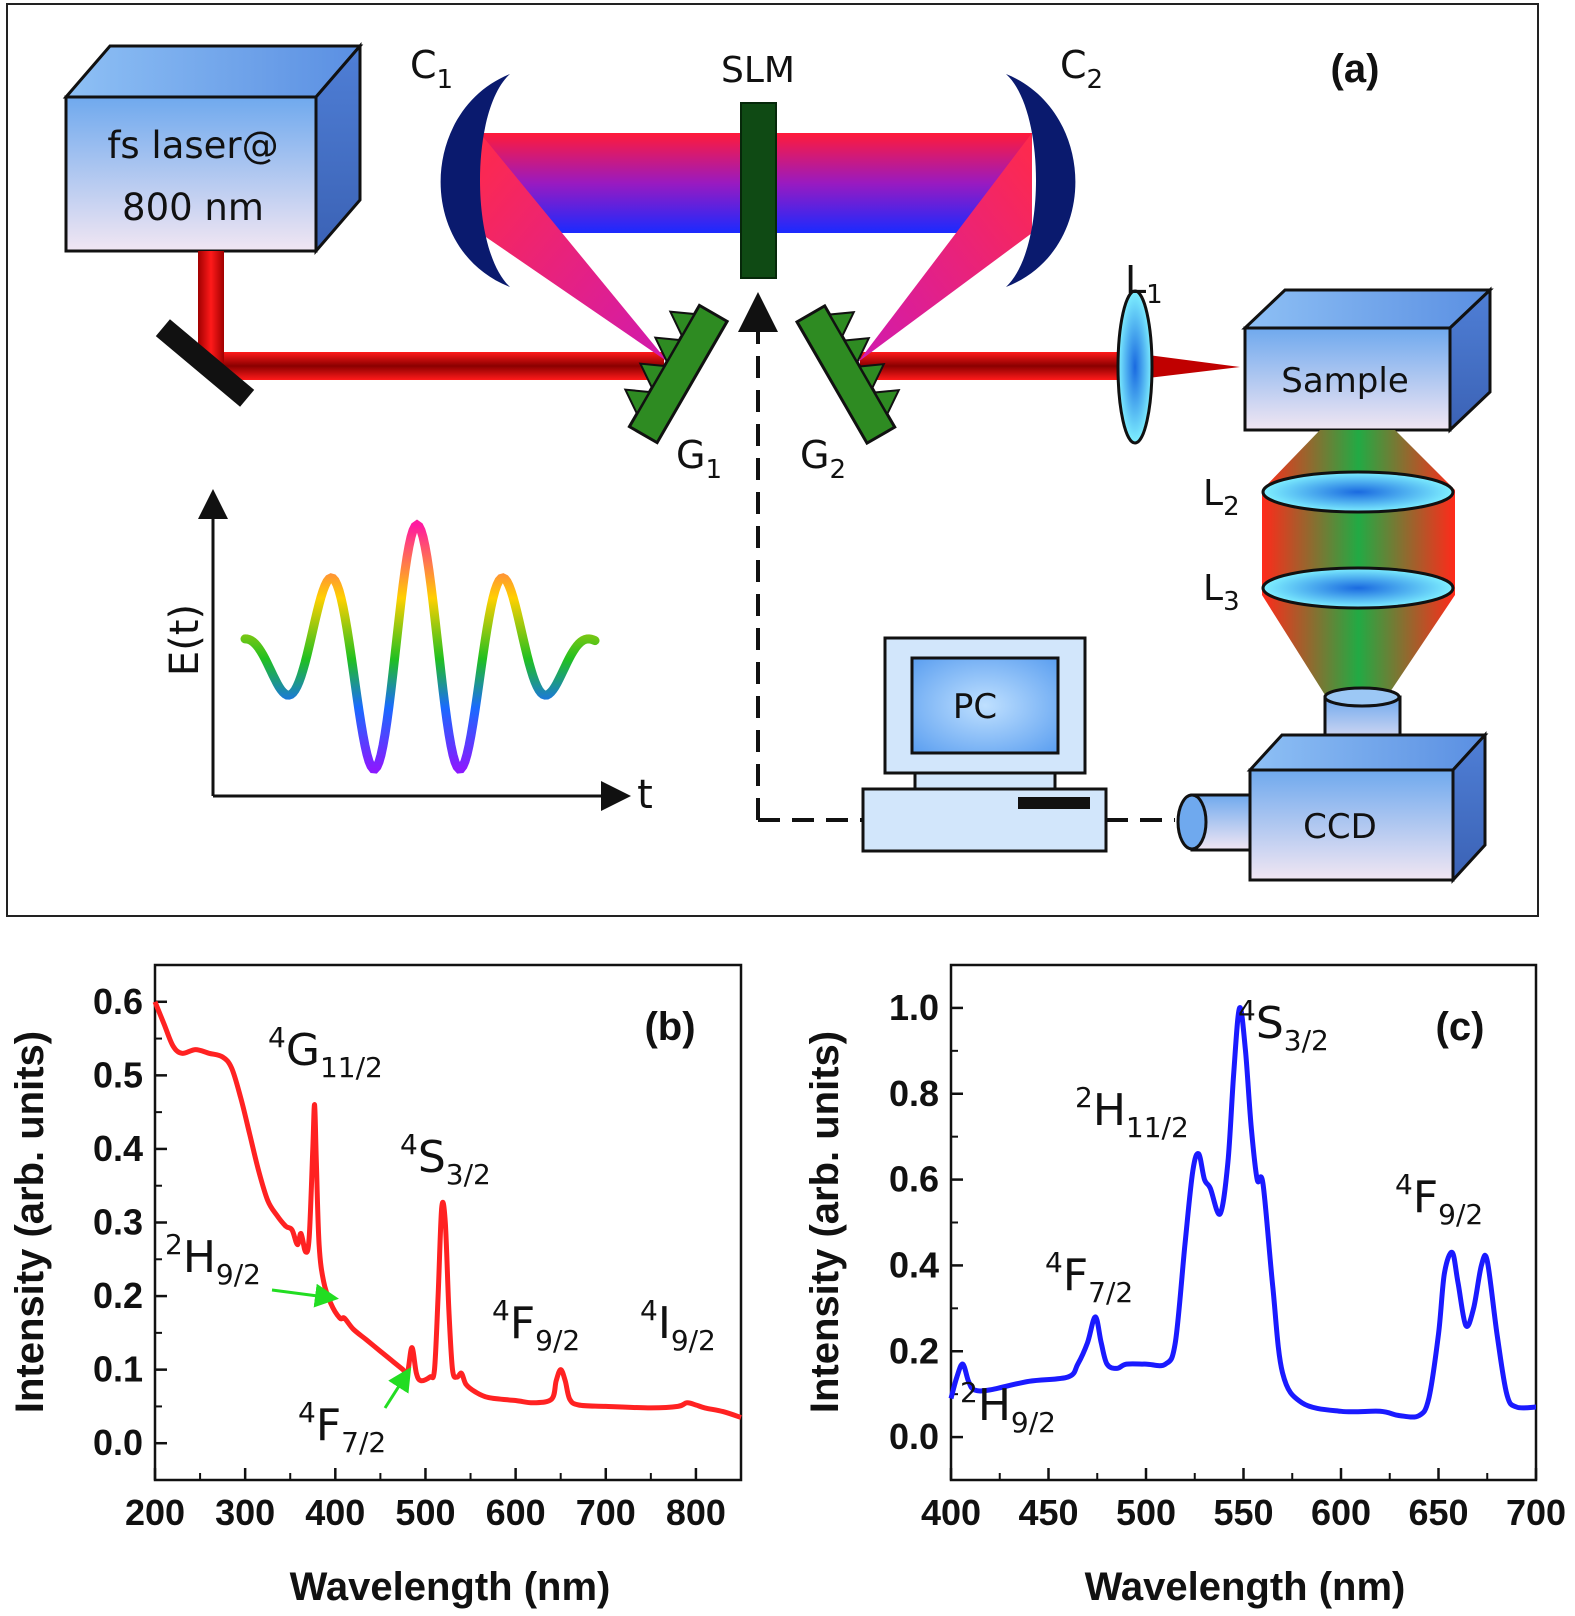 The width and height of the screenshot is (1575, 1616). I want to click on b-arrow-4f72, so click(397, 1387).